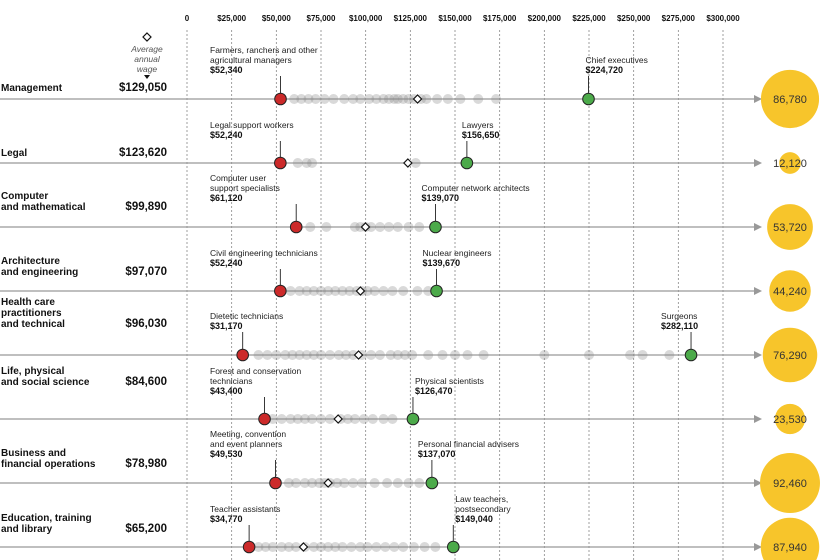 Image resolution: width=840 pixels, height=560 pixels. I want to click on x-tick-label: $25,000, so click(231, 18).